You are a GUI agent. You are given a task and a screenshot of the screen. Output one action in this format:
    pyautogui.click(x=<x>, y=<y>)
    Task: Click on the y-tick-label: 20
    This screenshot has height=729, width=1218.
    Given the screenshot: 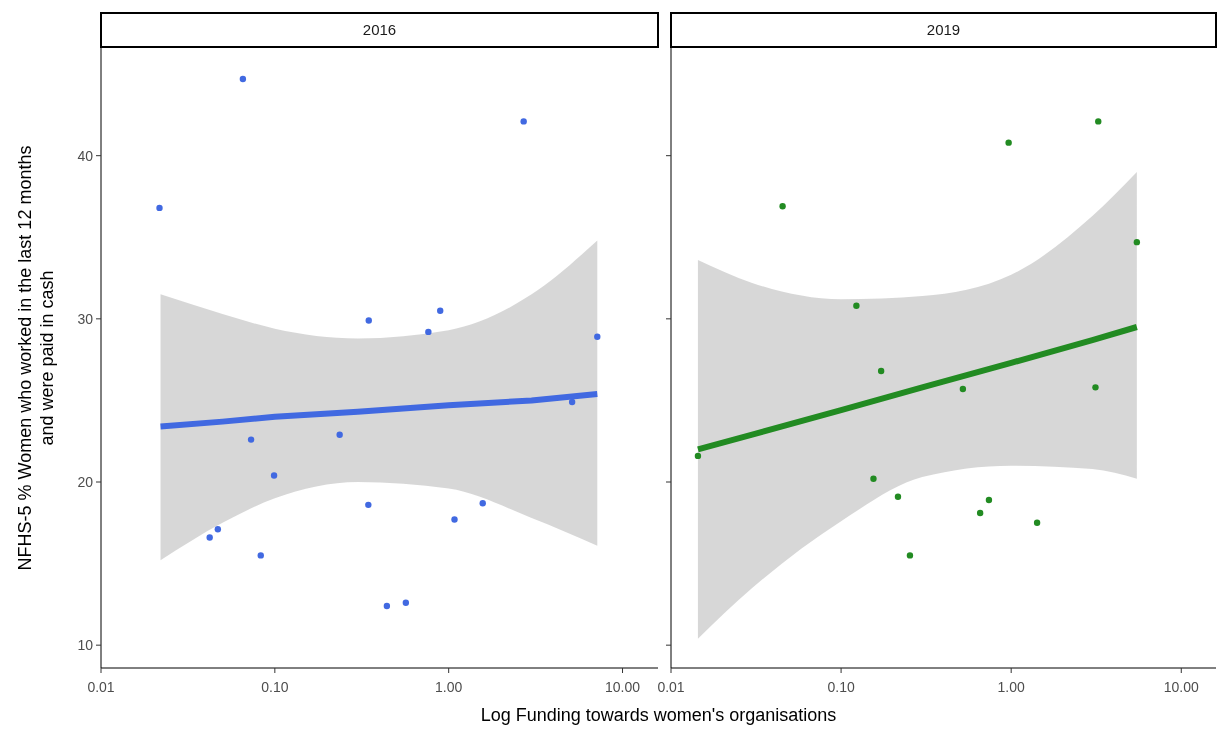 What is the action you would take?
    pyautogui.click(x=85, y=482)
    